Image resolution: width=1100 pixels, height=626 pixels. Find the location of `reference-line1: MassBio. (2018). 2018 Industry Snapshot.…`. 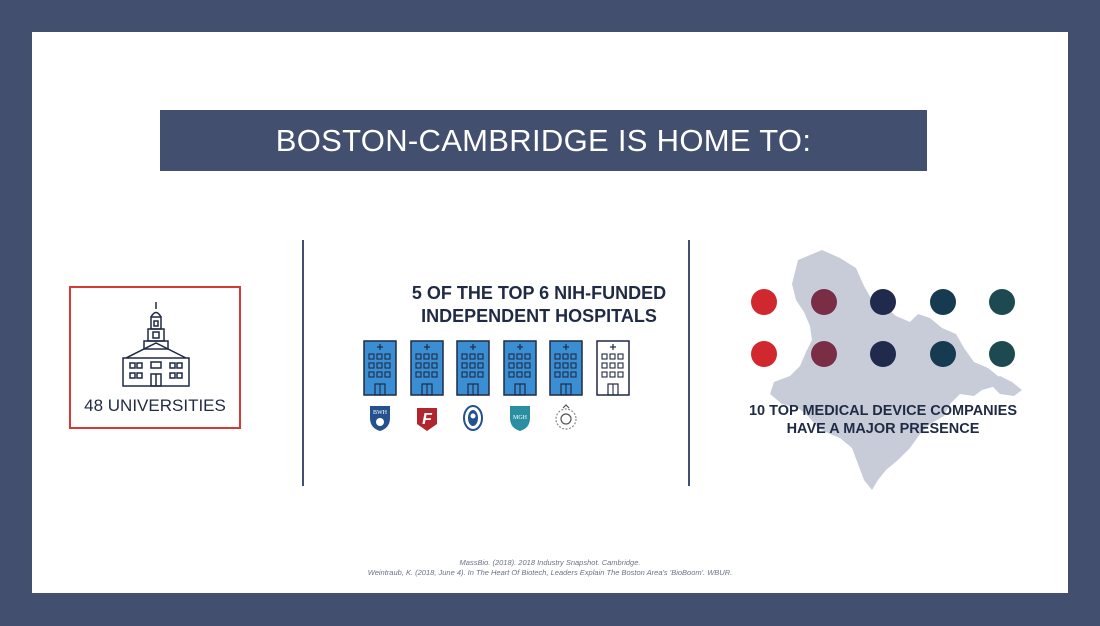

reference-line1: MassBio. (2018). 2018 Industry Snapshot.… is located at coordinates (550, 562).